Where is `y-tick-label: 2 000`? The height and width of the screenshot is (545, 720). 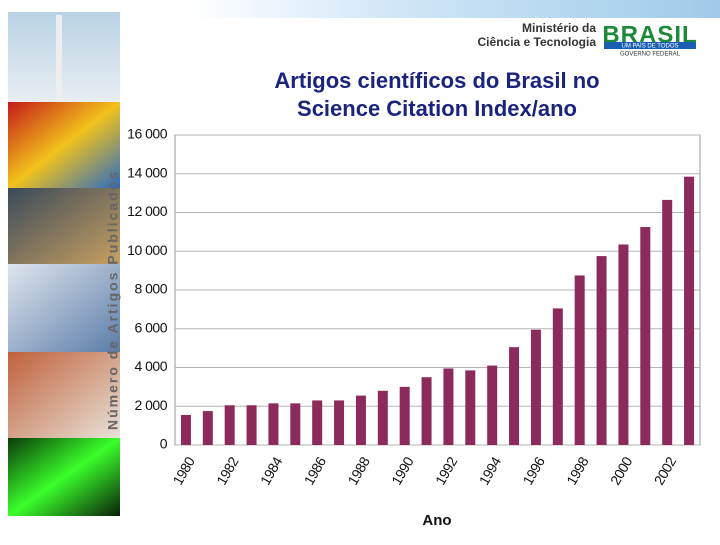 y-tick-label: 2 000 is located at coordinates (150, 405).